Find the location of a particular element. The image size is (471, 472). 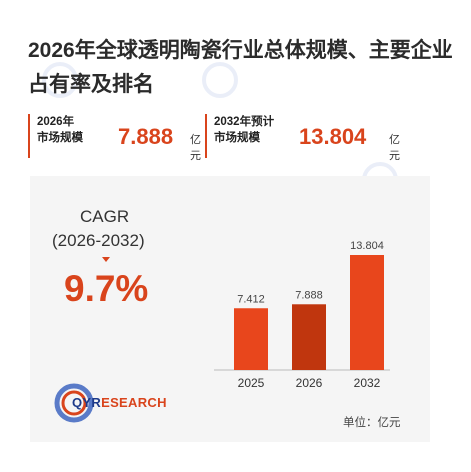

stat-label-line1: 2026年 is located at coordinates (56, 122).